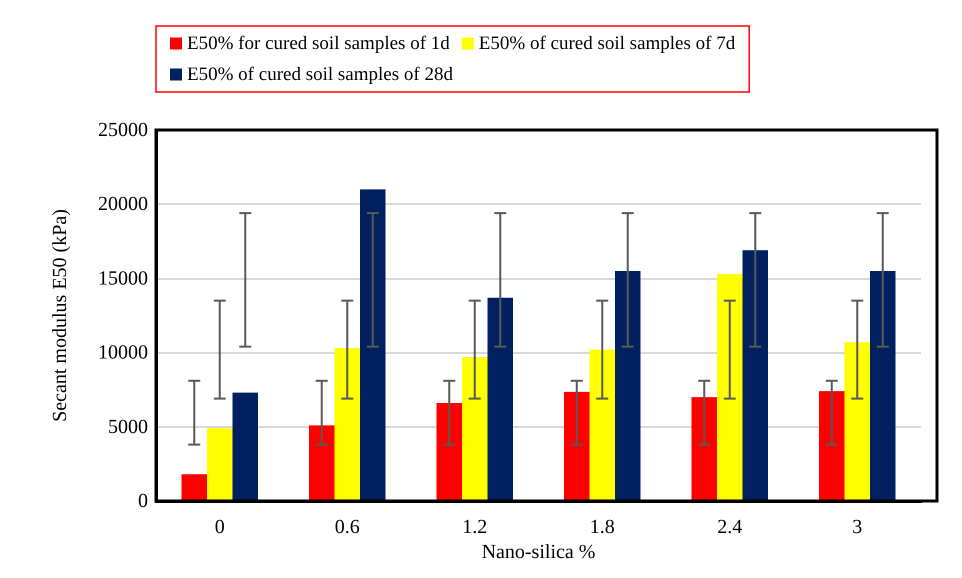 This screenshot has height=578, width=962. Describe the element at coordinates (123, 204) in the screenshot. I see `y-tick-label: 20000` at that location.